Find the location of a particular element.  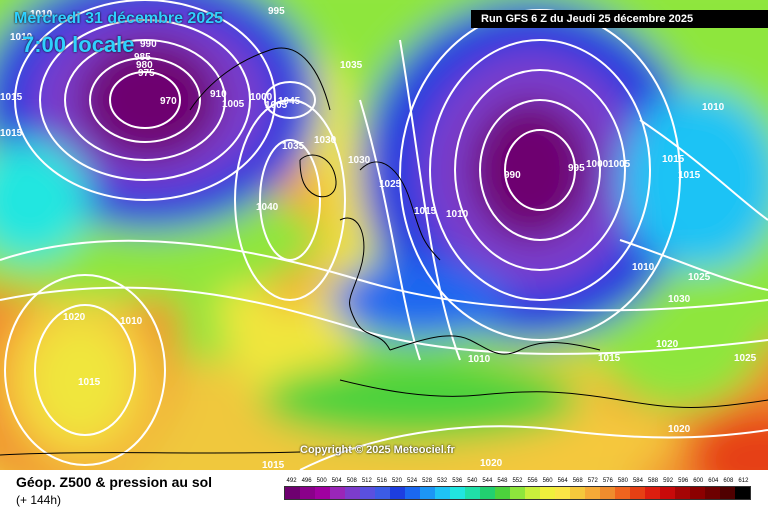

isobar-label: 970 is located at coordinates (168, 101).